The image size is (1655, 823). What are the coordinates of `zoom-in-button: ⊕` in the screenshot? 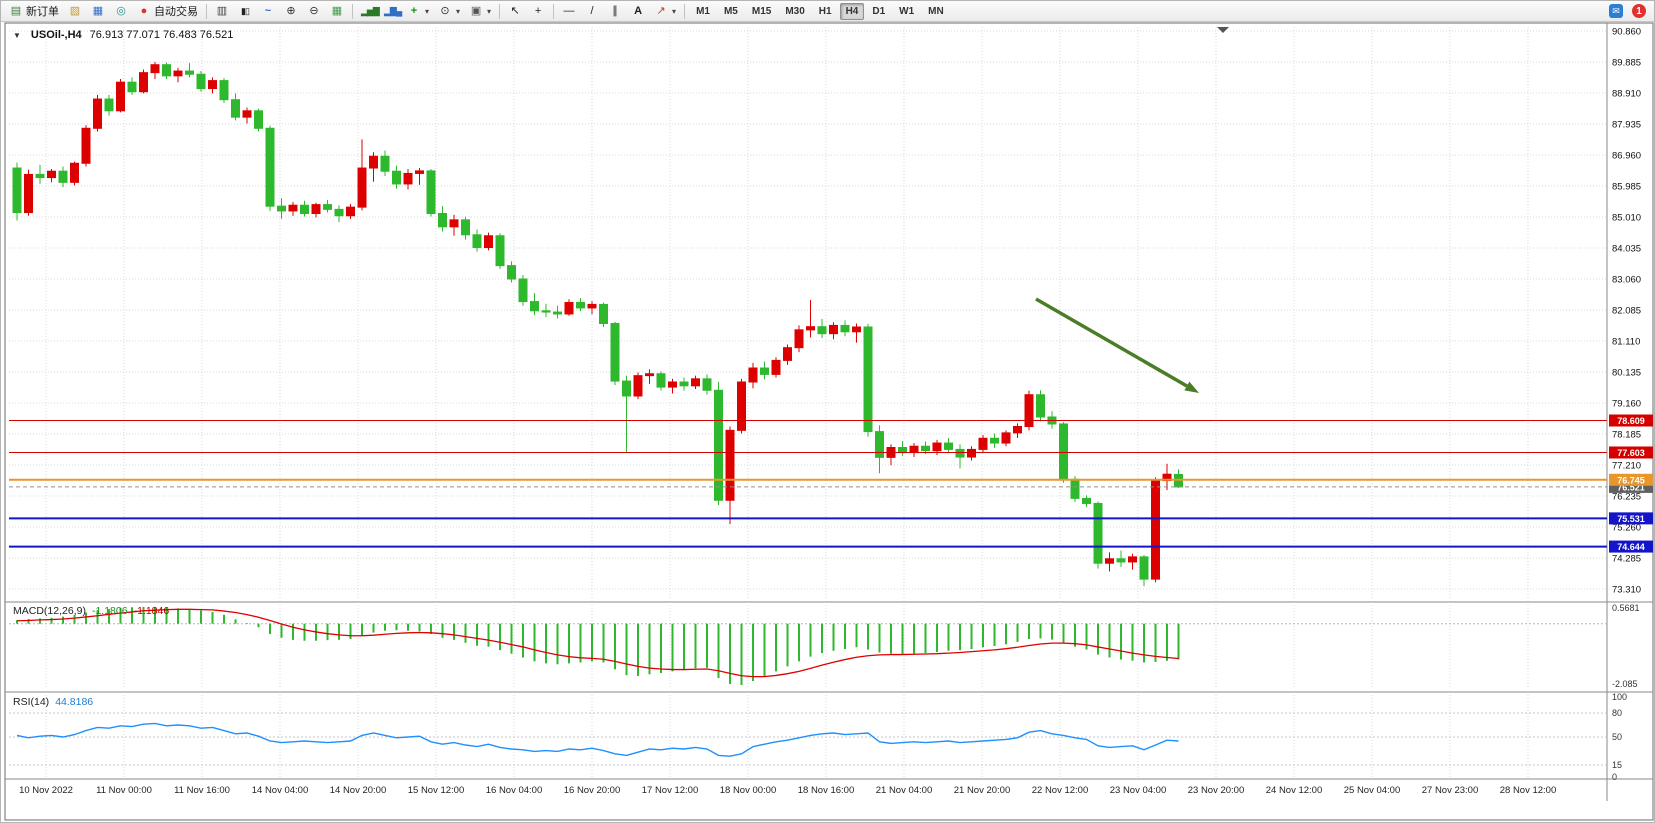 It's located at (291, 11).